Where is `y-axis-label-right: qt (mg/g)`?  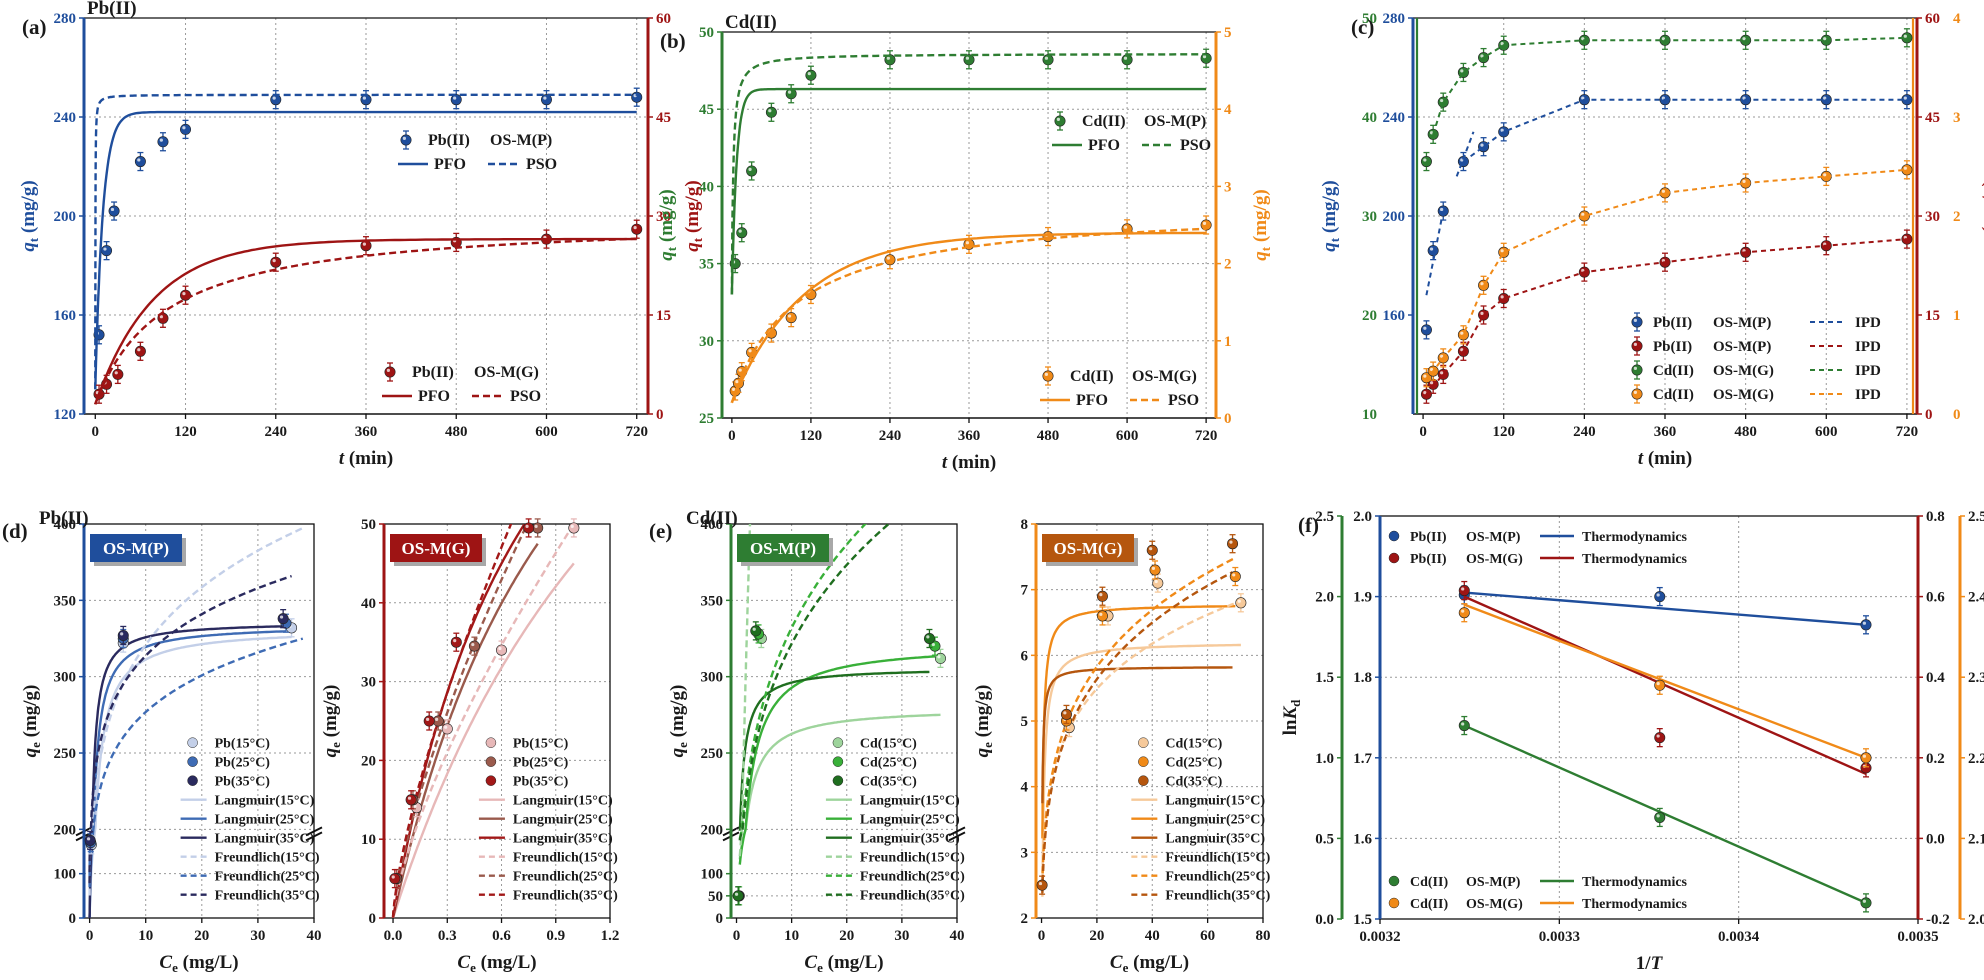 y-axis-label-right: qt (mg/g) is located at coordinates (1981, 215).